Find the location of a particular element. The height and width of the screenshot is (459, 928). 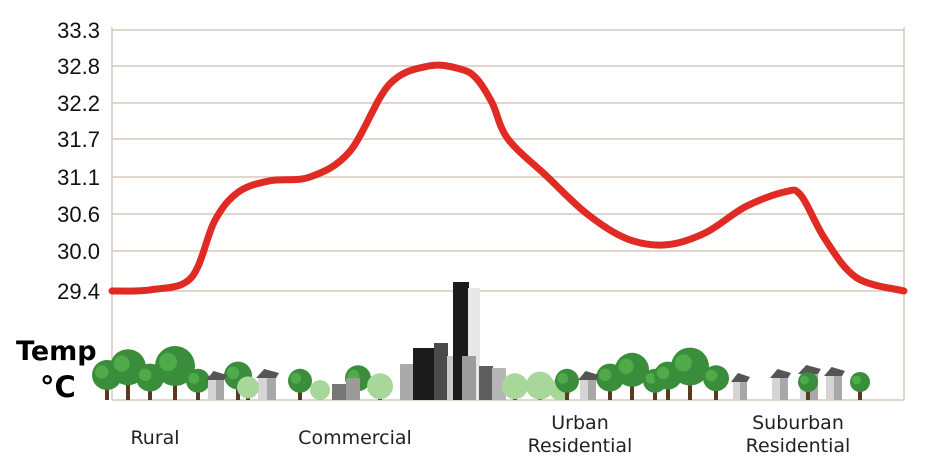

y-tick-label: 32.8 is located at coordinates (78, 66).